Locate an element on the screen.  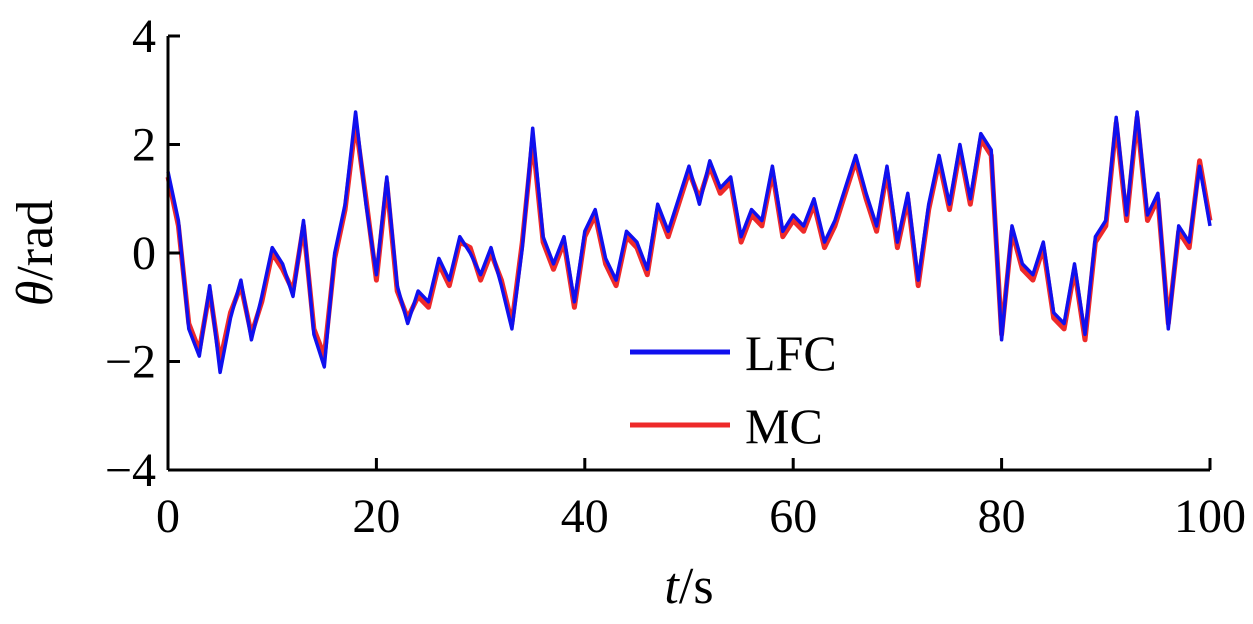
y-tick-label: −4 is located at coordinates (130, 470).